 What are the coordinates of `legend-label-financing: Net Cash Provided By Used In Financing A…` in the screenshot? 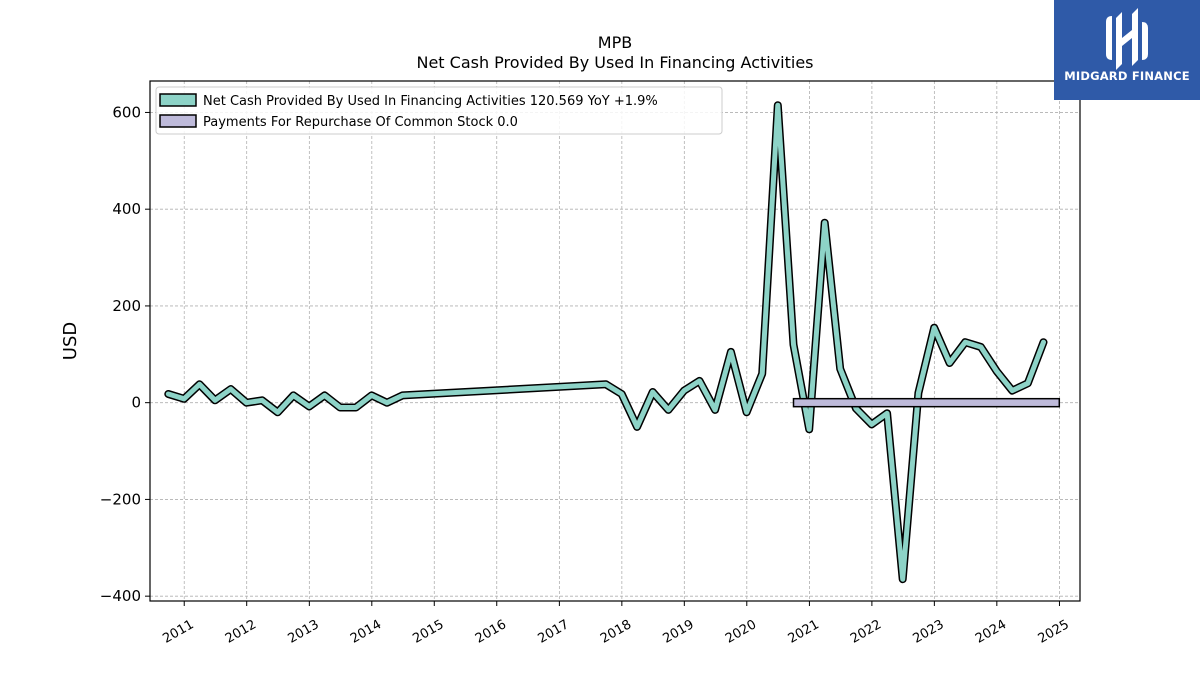 It's located at (430, 101).